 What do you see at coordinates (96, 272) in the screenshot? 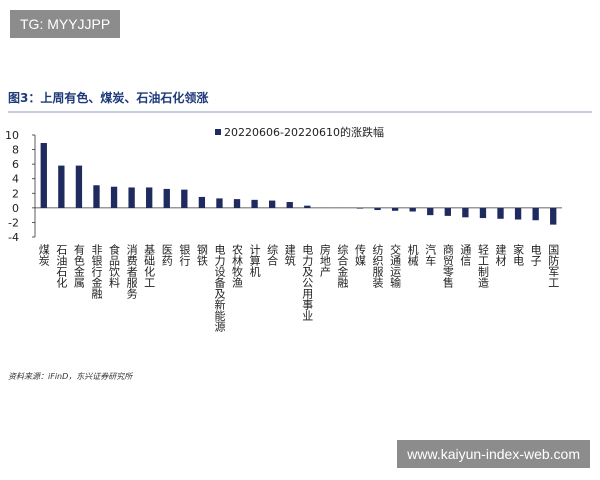
I see `x-tick-label: 非银行金融` at bounding box center [96, 272].